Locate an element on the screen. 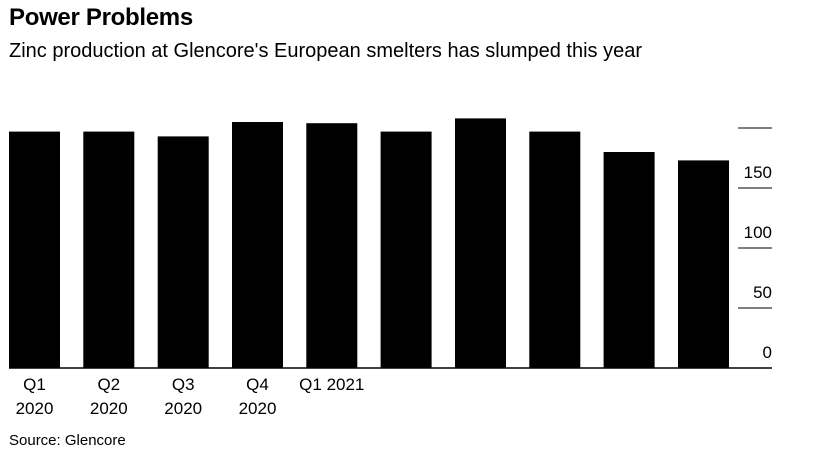 The image size is (825, 467). x-tick-label: Q1 2021 is located at coordinates (331, 384).